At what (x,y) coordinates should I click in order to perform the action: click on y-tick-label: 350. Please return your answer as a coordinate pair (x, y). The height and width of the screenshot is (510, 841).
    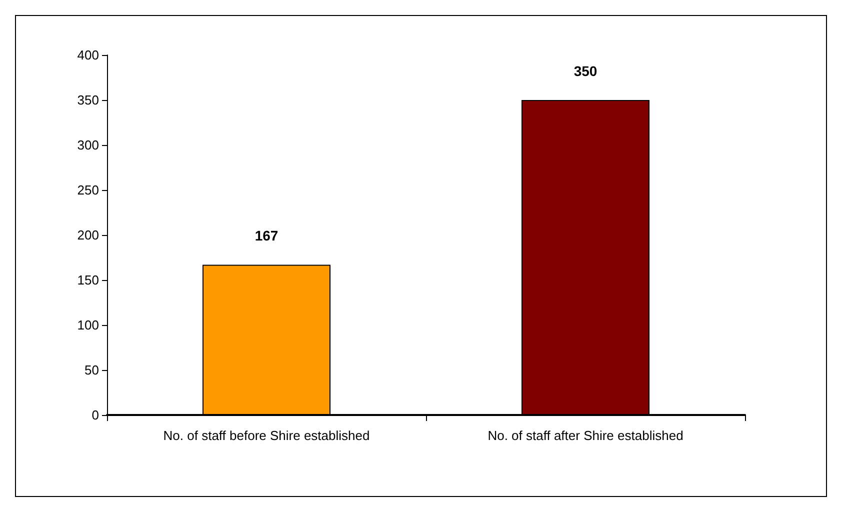
    Looking at the image, I should click on (88, 100).